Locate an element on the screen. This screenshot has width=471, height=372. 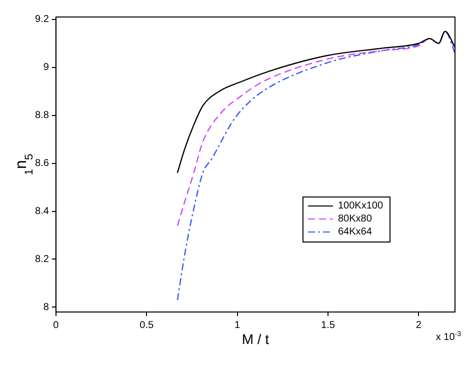
legend-label: 64Kx64 is located at coordinates (355, 232).